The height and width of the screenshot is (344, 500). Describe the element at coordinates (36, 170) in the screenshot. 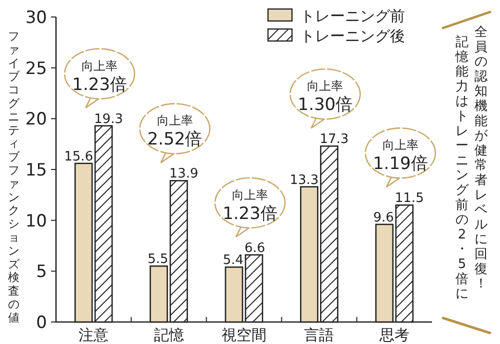

I see `y-tick-label: 15` at that location.